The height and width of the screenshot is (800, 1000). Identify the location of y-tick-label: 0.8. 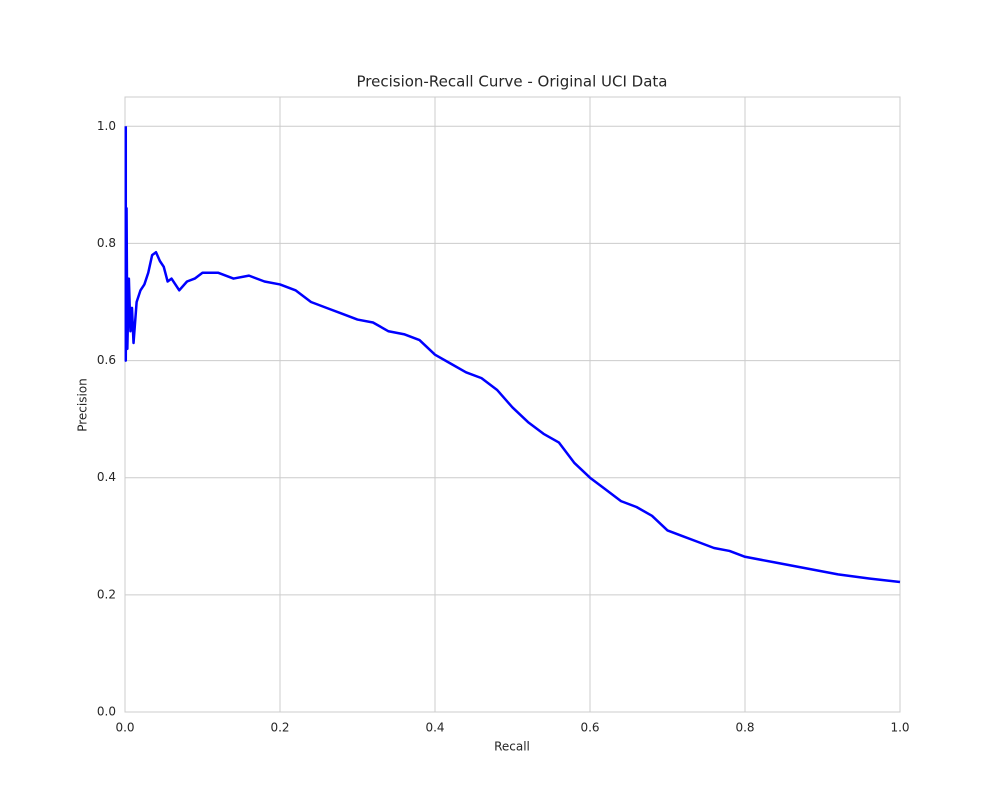
(106, 243).